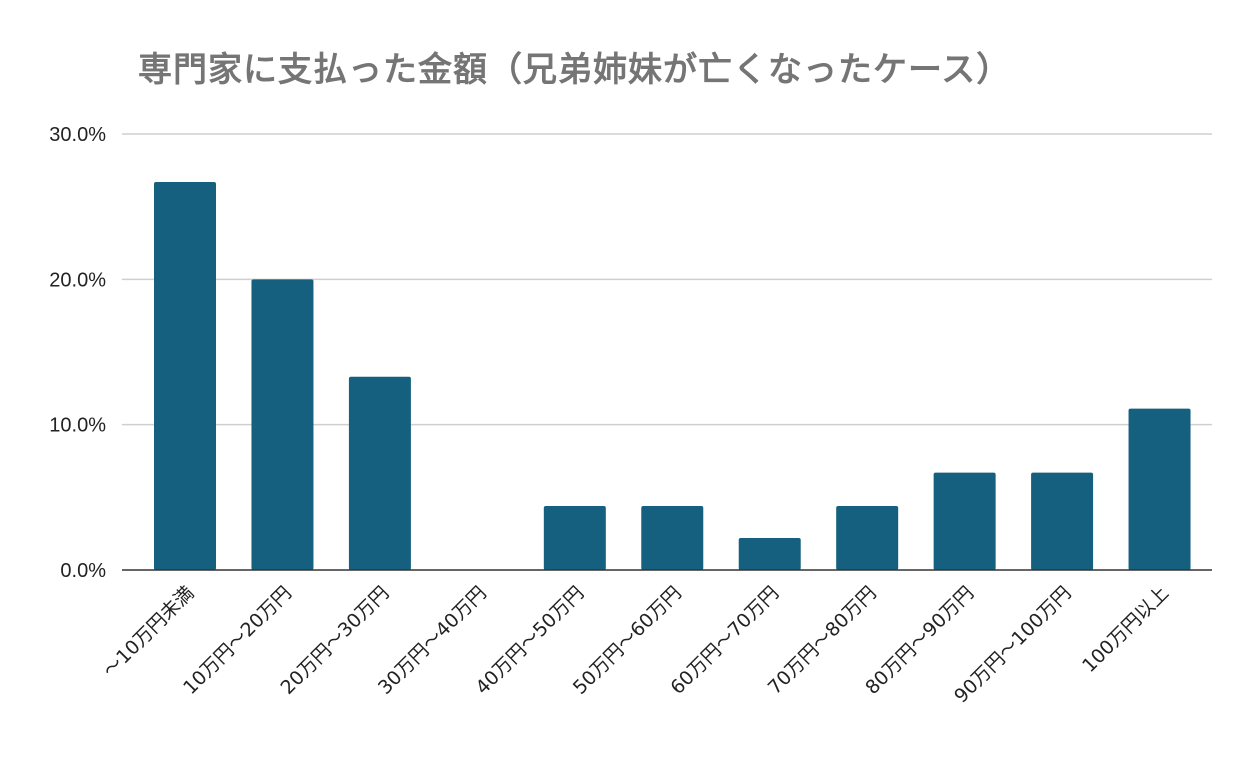  Describe the element at coordinates (575, 70) in the screenshot. I see `chart-title: 専門家に支払った金額（兄弟姉妹が亡くなったケース）` at that location.